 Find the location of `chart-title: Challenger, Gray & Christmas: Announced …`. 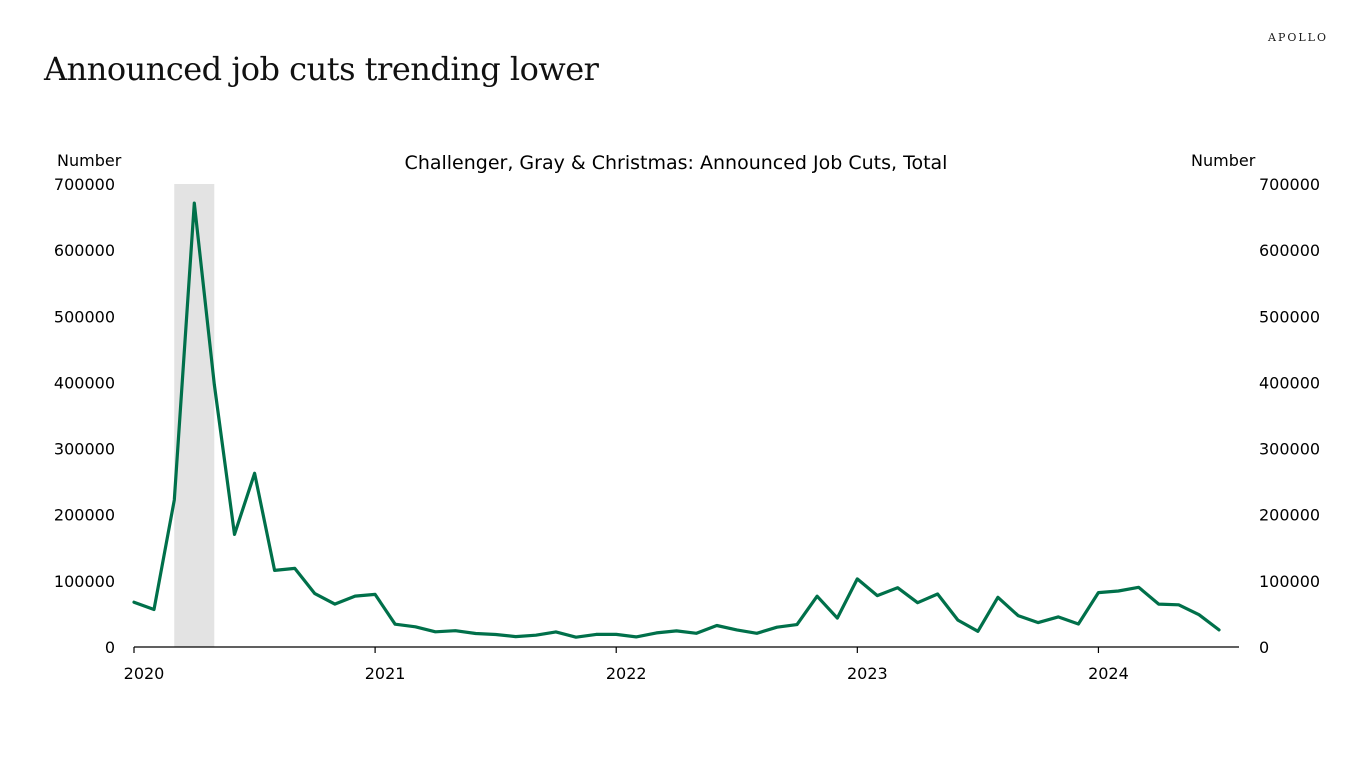

chart-title: Challenger, Gray & Christmas: Announced … is located at coordinates (676, 163).